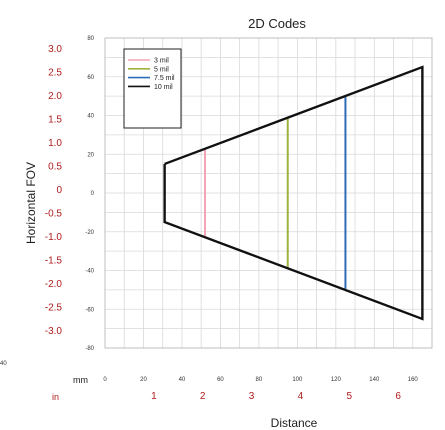 This screenshot has height=430, width=445. Describe the element at coordinates (143, 380) in the screenshot. I see `x-tick-label-mm: 20` at that location.